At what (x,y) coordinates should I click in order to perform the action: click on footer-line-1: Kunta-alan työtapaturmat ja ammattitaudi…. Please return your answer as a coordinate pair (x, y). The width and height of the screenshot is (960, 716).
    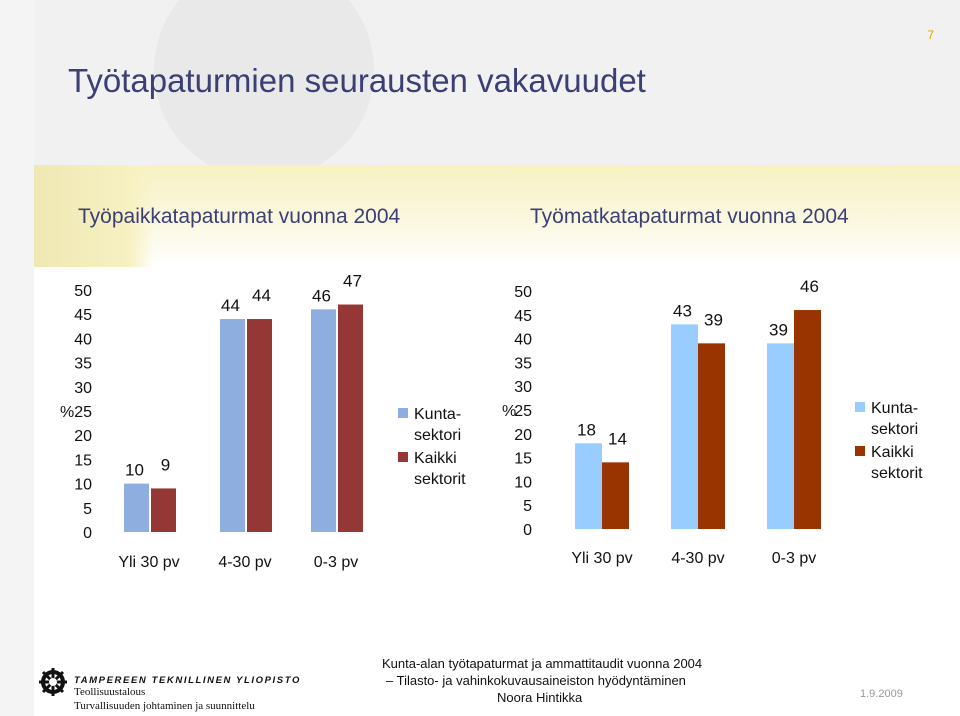
    Looking at the image, I should click on (542, 663).